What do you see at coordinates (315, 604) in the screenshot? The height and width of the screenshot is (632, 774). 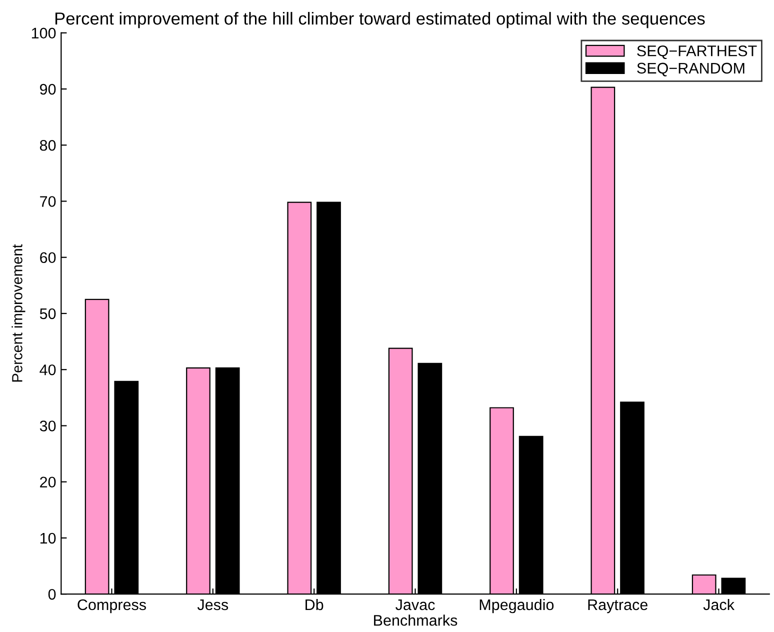 I see `x-tick-label: Db` at bounding box center [315, 604].